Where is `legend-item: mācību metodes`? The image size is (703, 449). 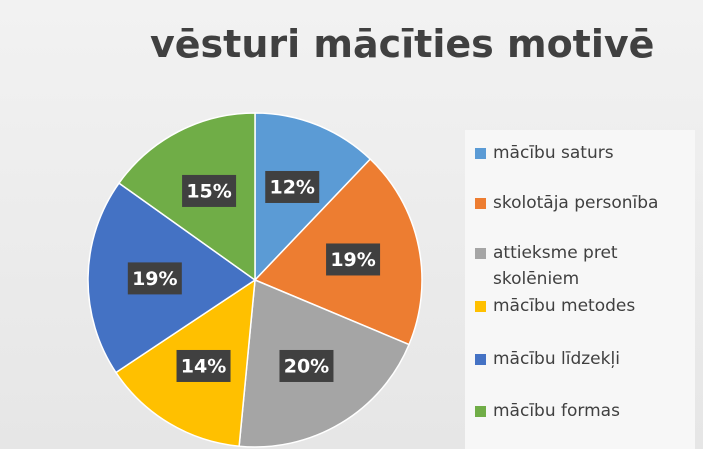
legend-item: mācību metodes is located at coordinates (582, 306).